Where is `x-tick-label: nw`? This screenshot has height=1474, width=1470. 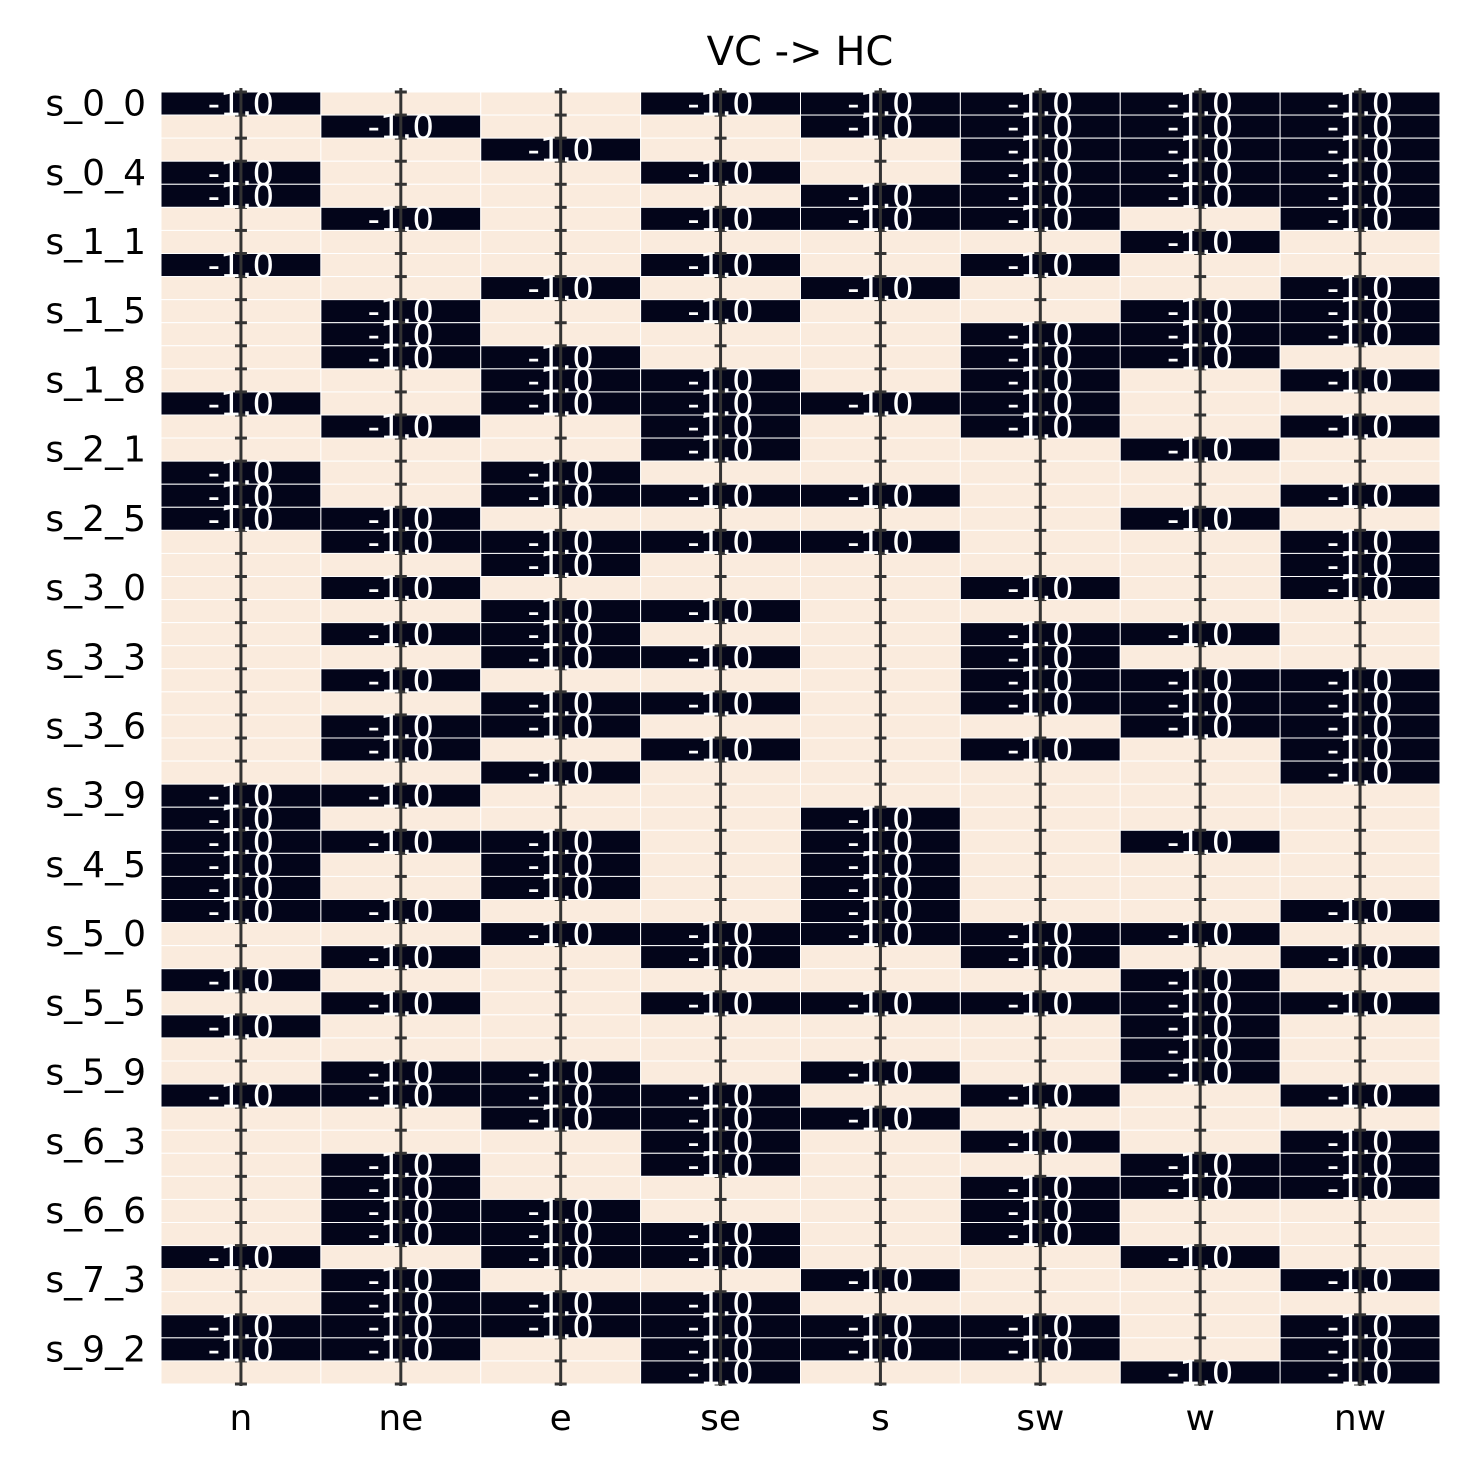 x-tick-label: nw is located at coordinates (1360, 1418).